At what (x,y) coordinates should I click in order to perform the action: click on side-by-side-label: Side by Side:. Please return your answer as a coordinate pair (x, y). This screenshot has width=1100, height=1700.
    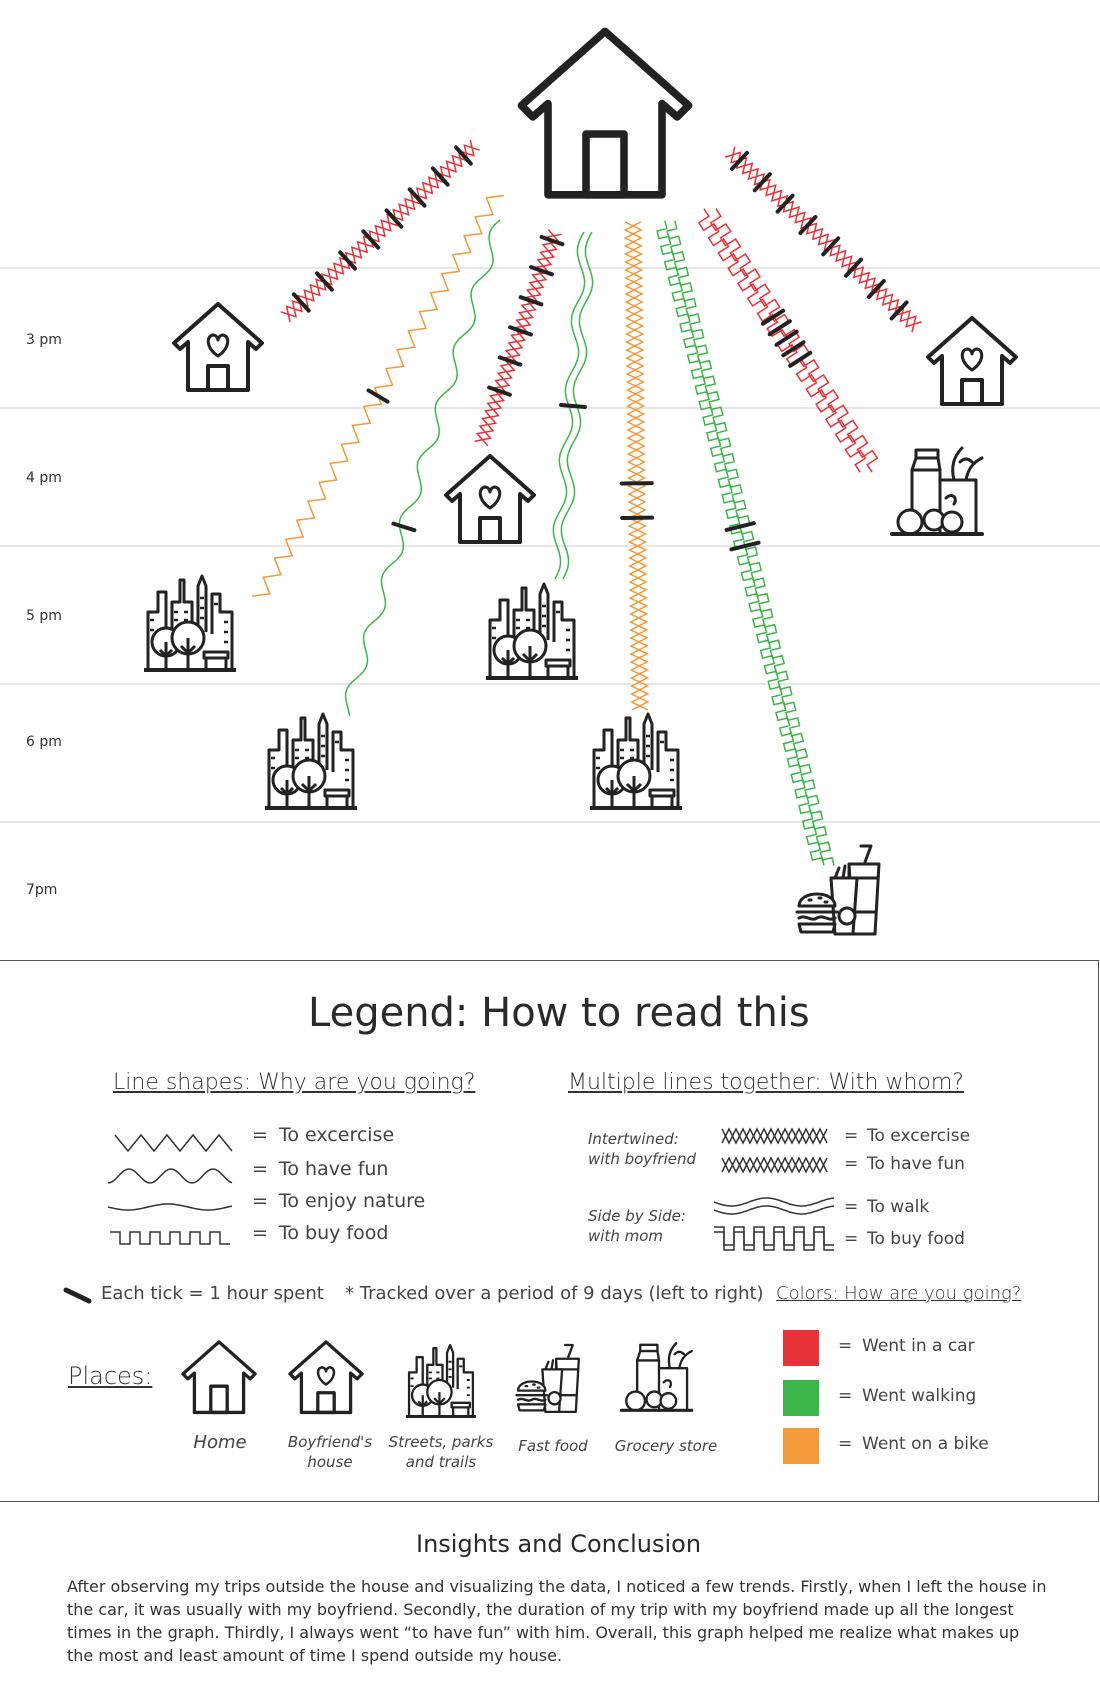
    Looking at the image, I should click on (637, 1216).